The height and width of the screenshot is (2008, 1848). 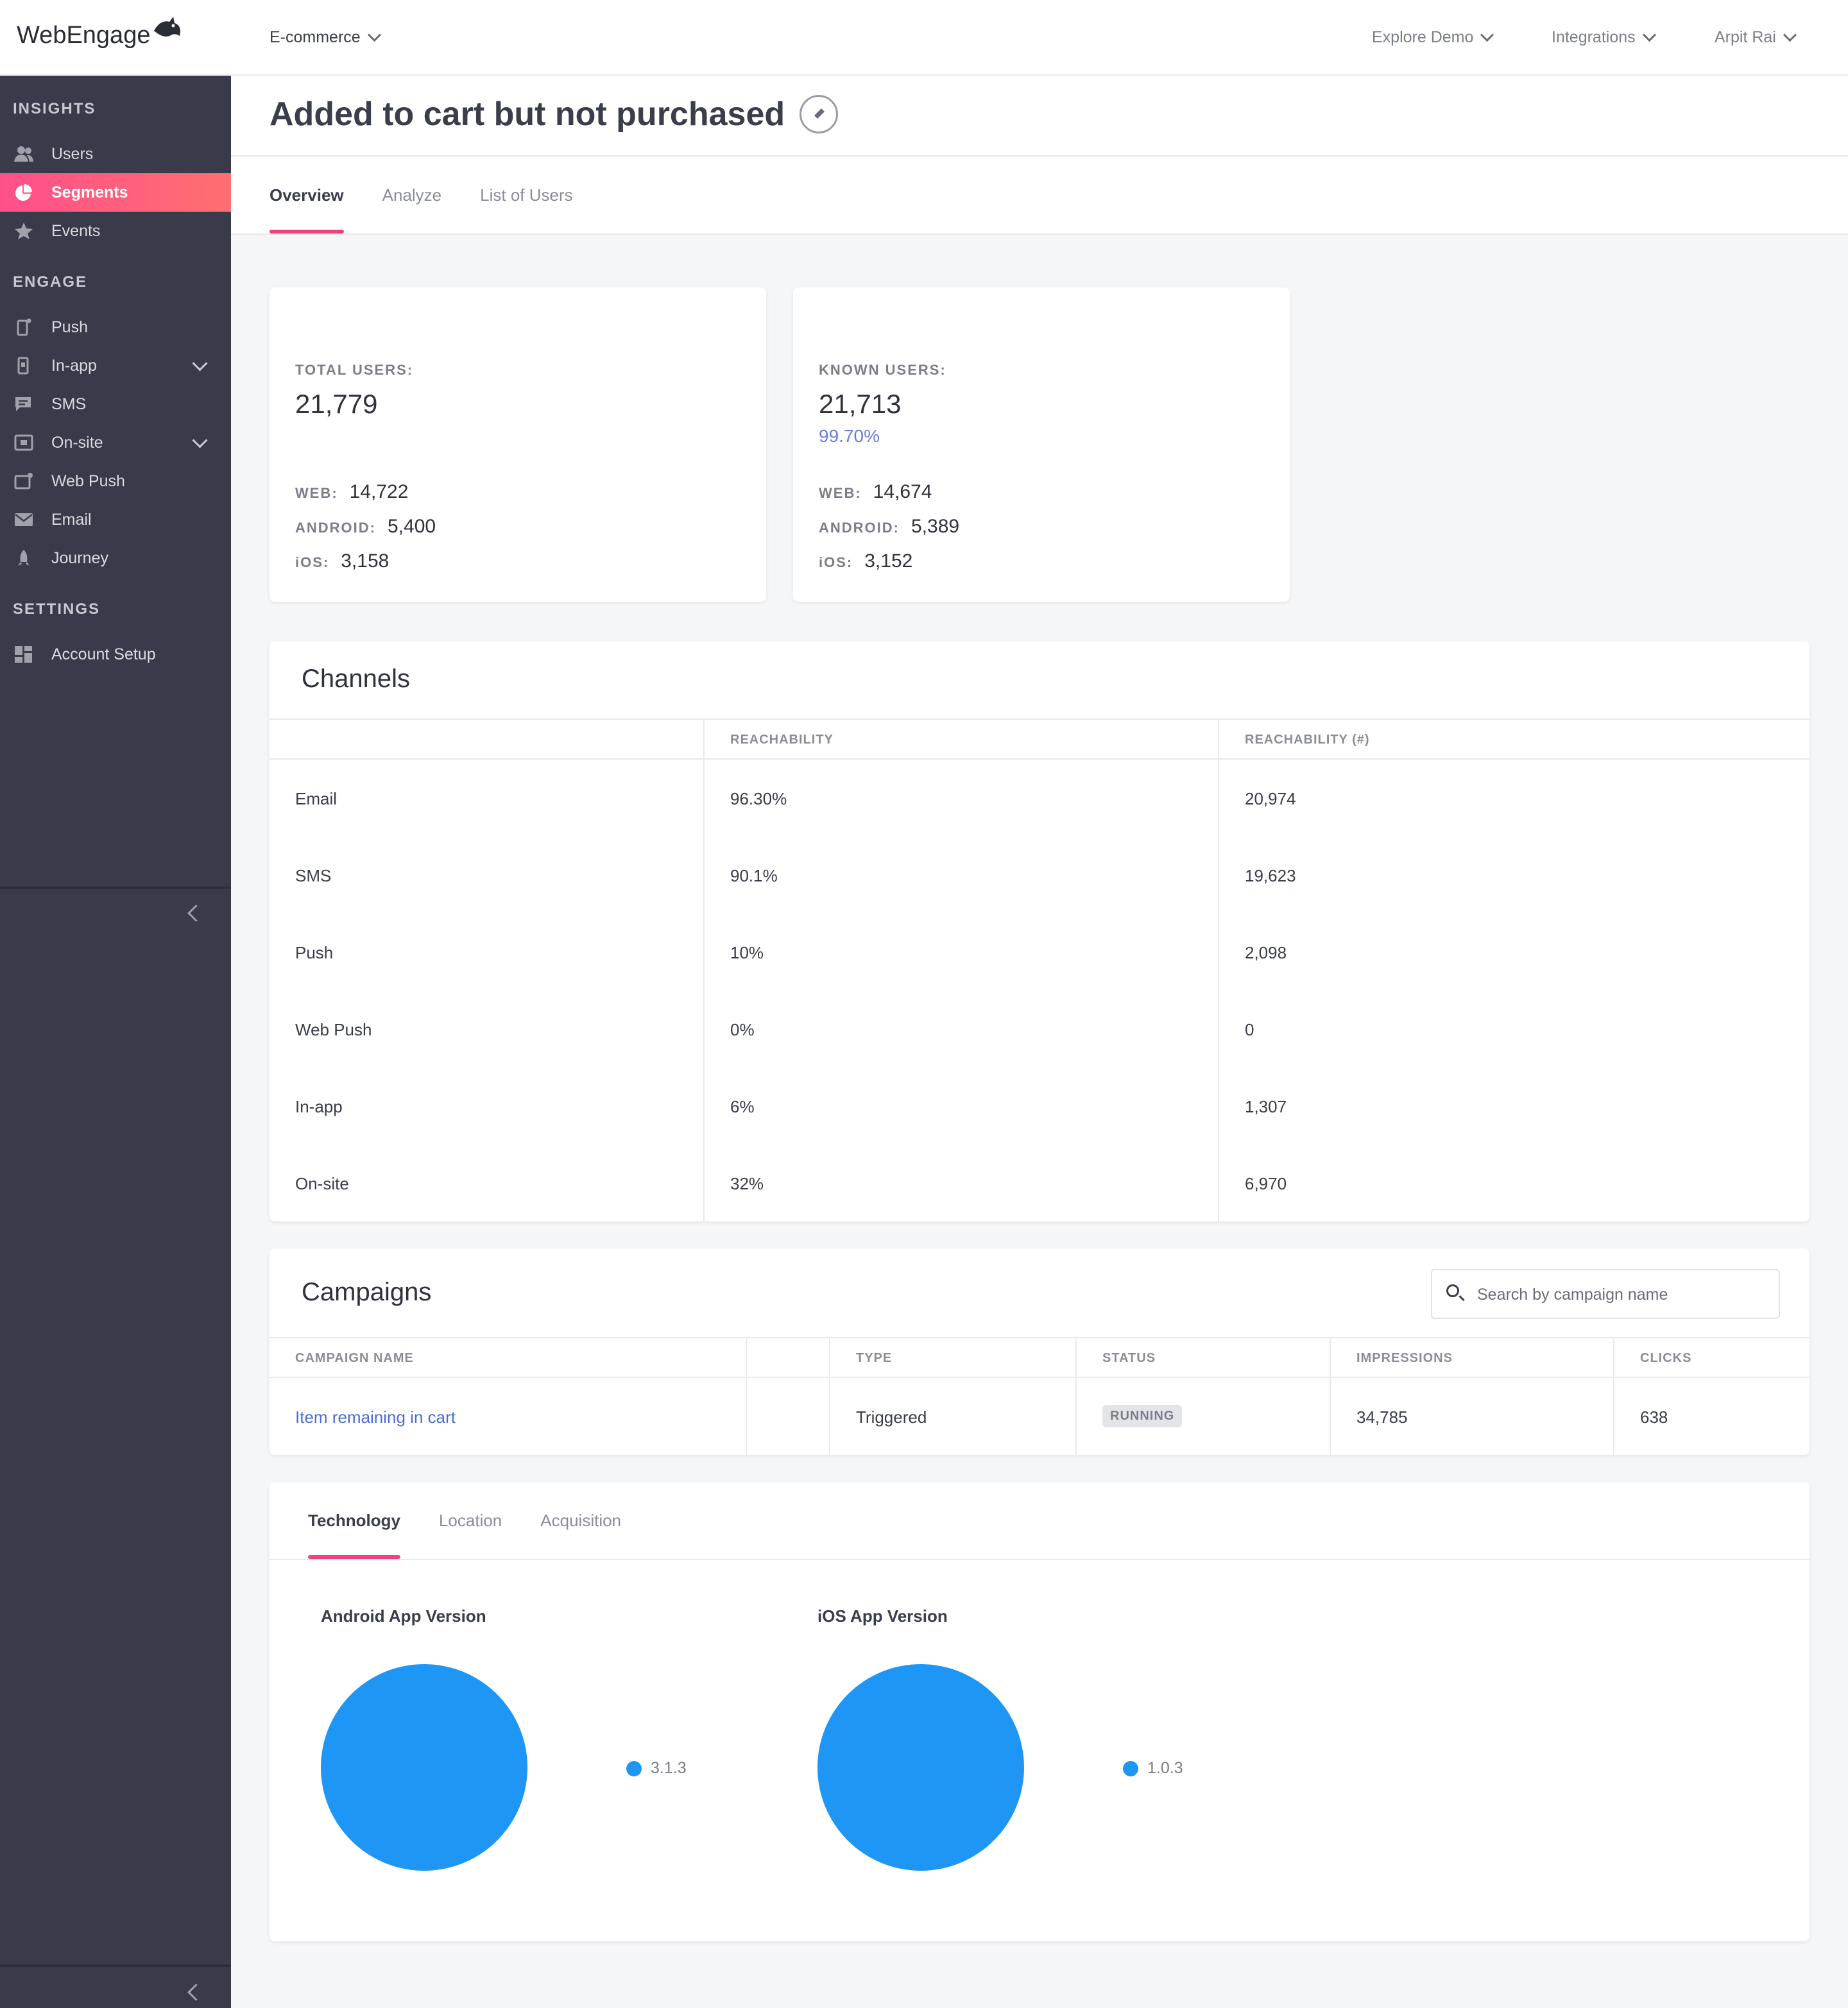 What do you see at coordinates (527, 195) in the screenshot?
I see `tab-list-of-users: List of Users` at bounding box center [527, 195].